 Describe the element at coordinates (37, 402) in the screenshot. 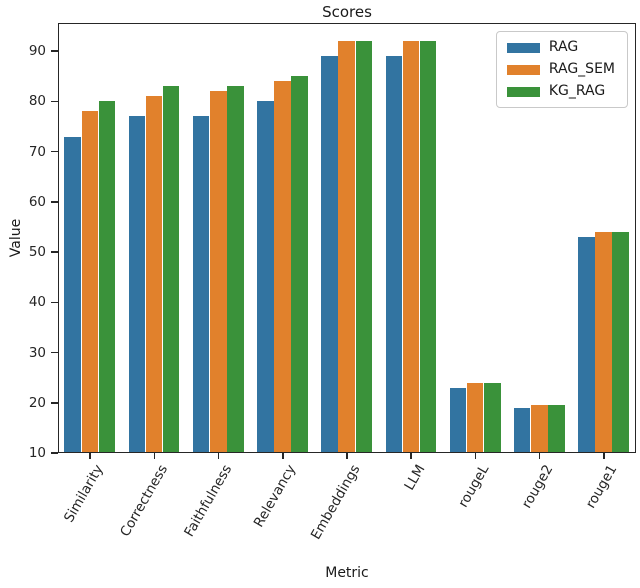

I see `y-tick-label: 20` at that location.